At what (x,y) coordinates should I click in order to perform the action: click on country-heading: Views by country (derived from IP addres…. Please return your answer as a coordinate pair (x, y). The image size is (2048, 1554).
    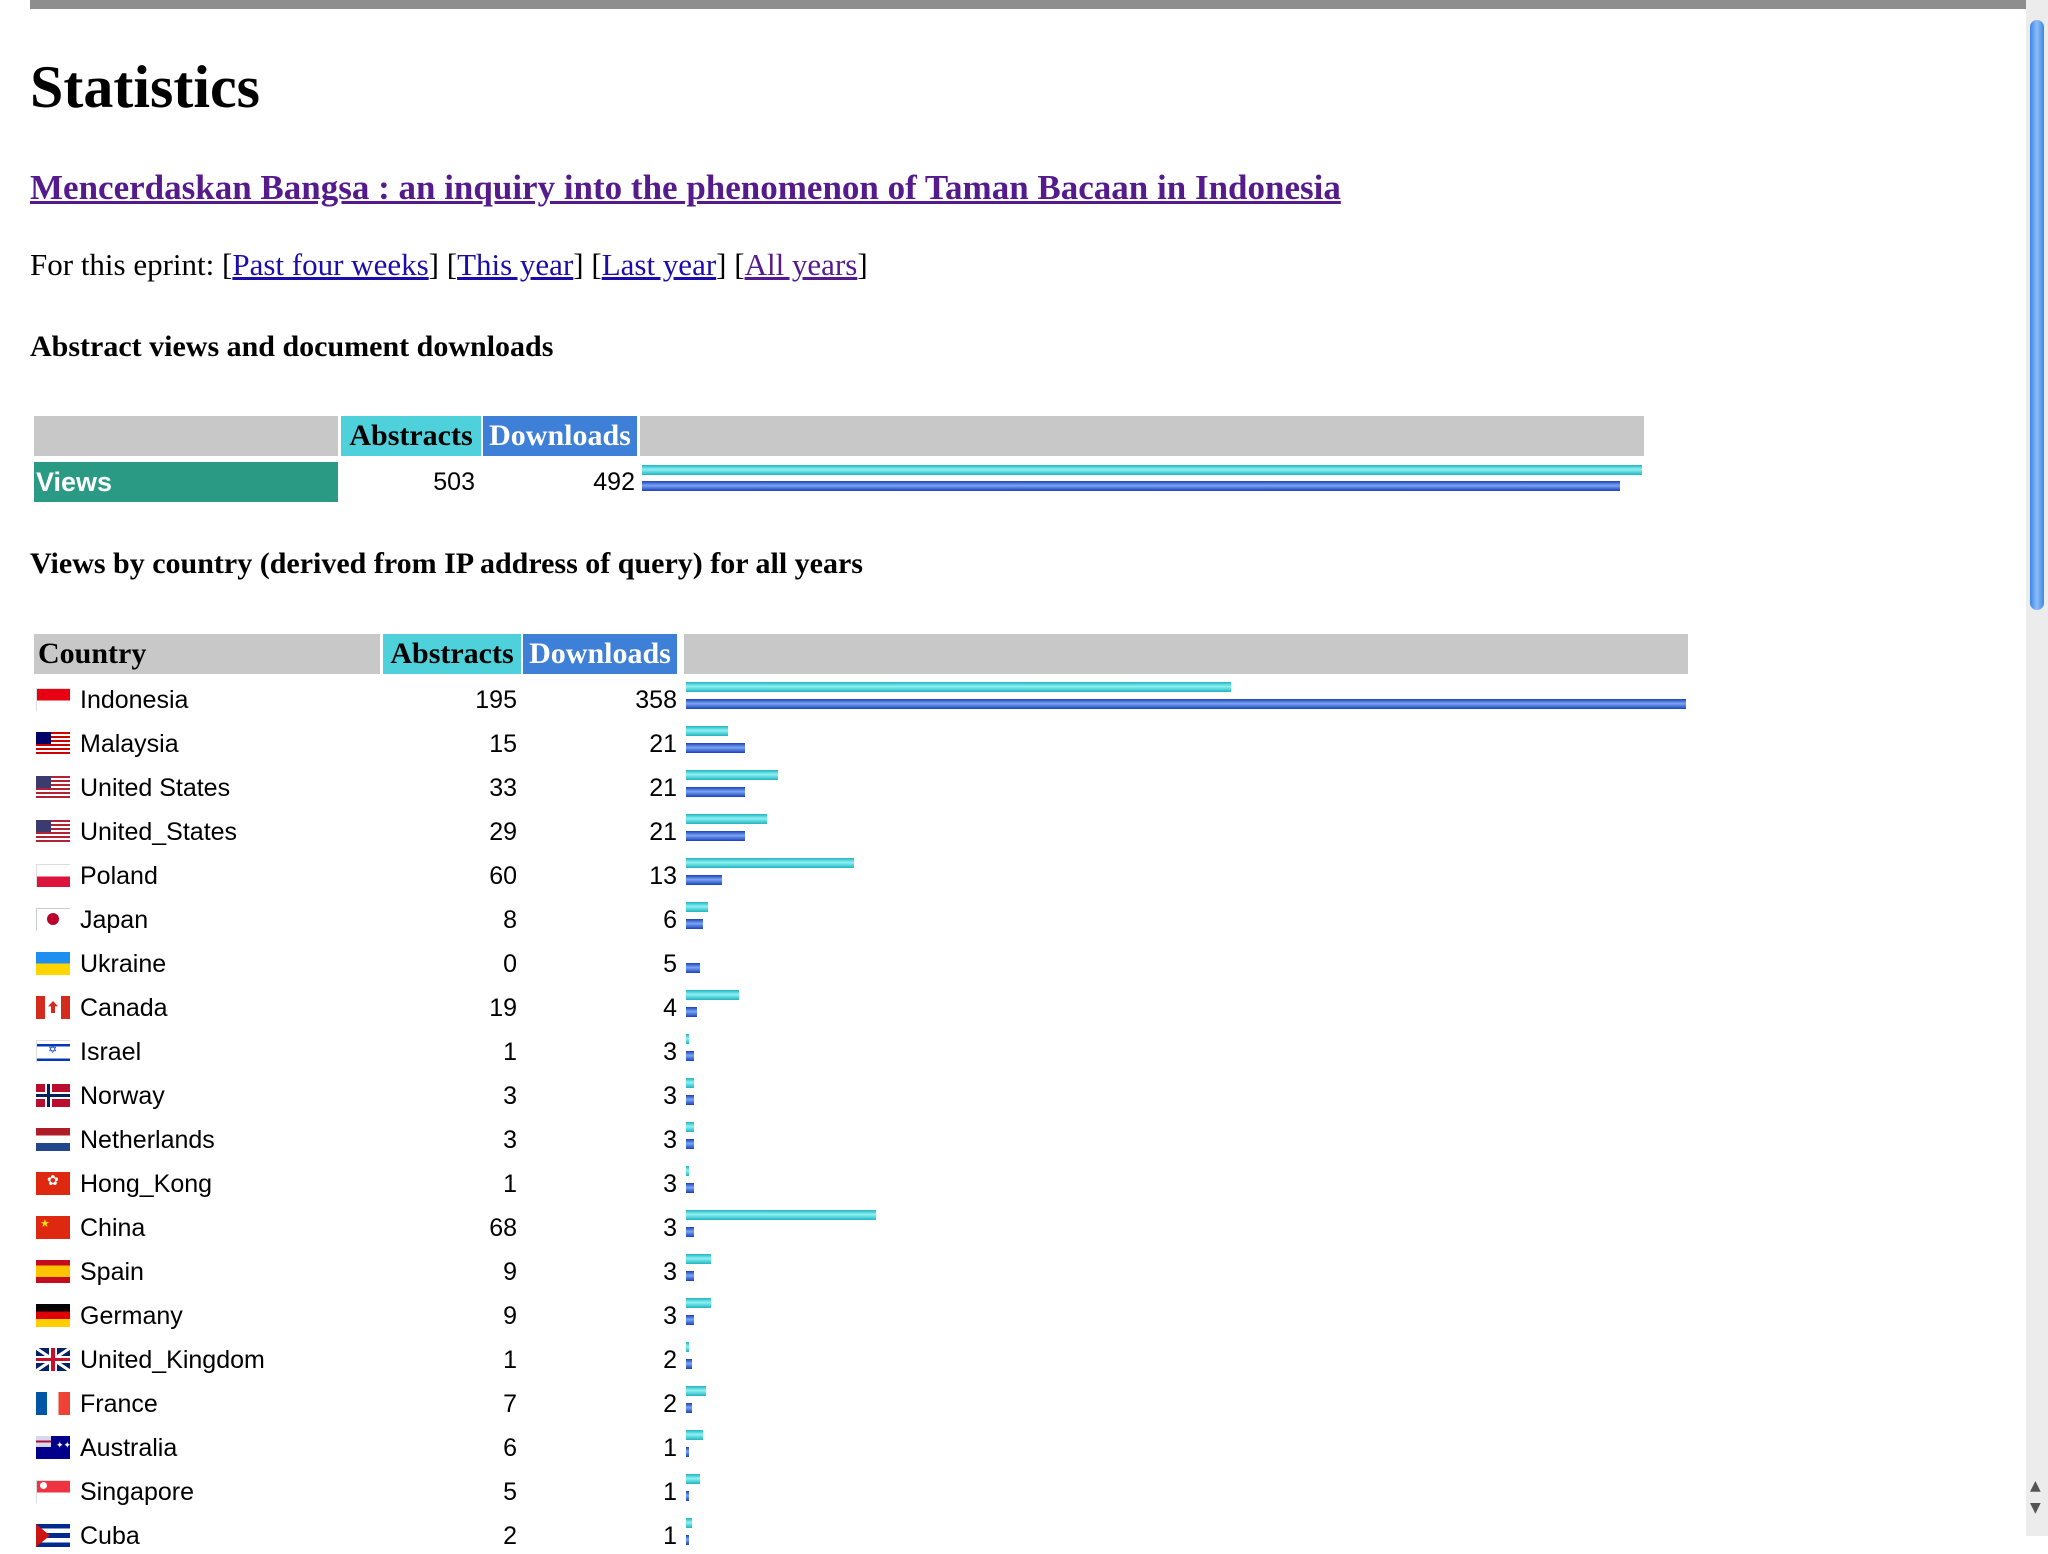
    Looking at the image, I should click on (446, 563).